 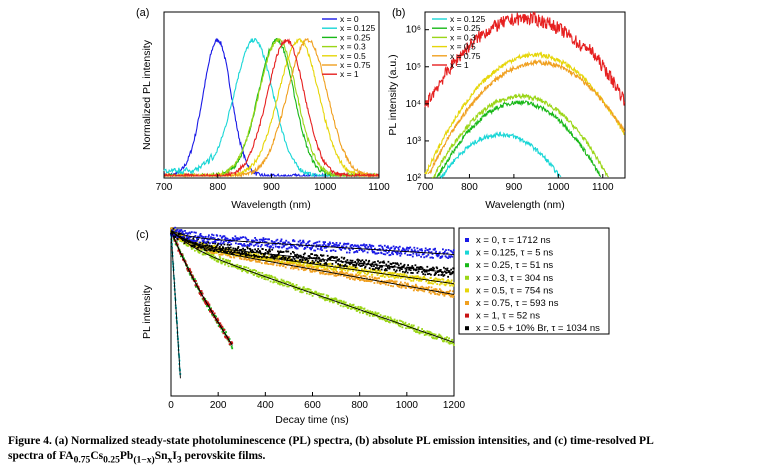 What do you see at coordinates (514, 290) in the screenshot?
I see `panel-c-legend-label-4: x = 0.5, τ = 754 ns` at bounding box center [514, 290].